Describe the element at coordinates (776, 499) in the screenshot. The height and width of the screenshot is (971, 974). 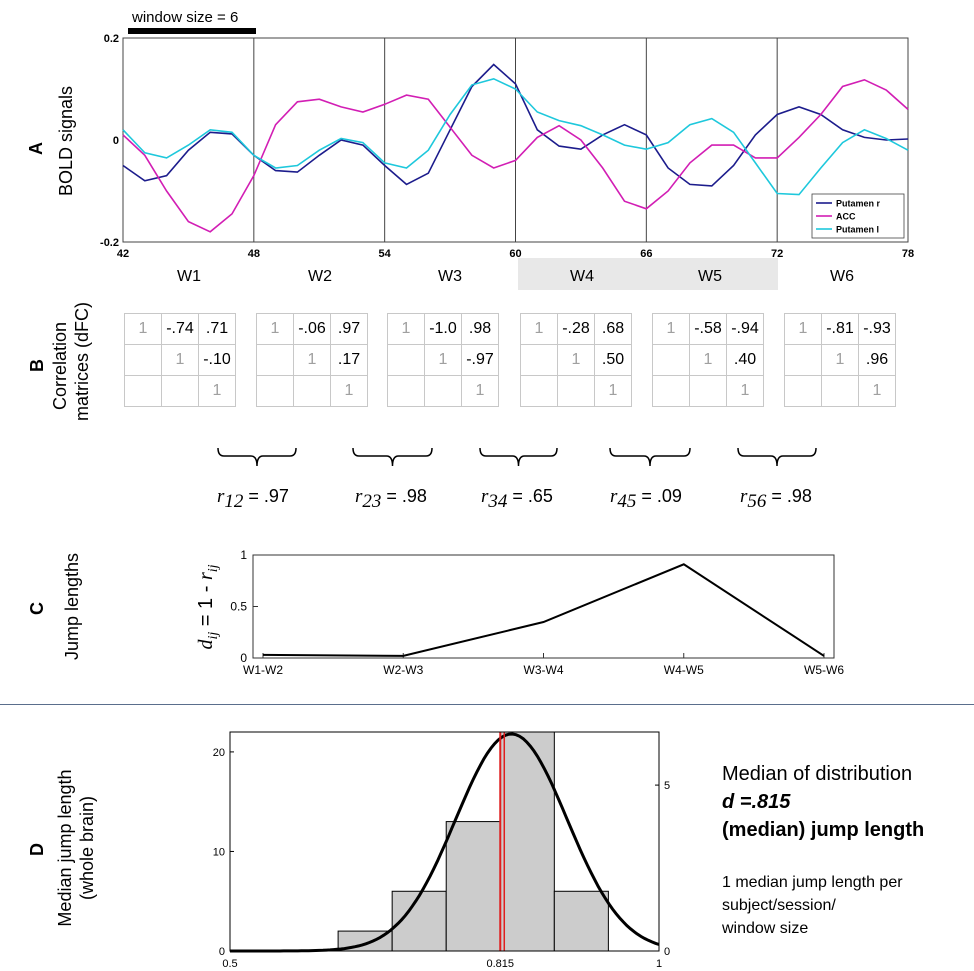
I see `r-value-56: r56 = .98` at that location.